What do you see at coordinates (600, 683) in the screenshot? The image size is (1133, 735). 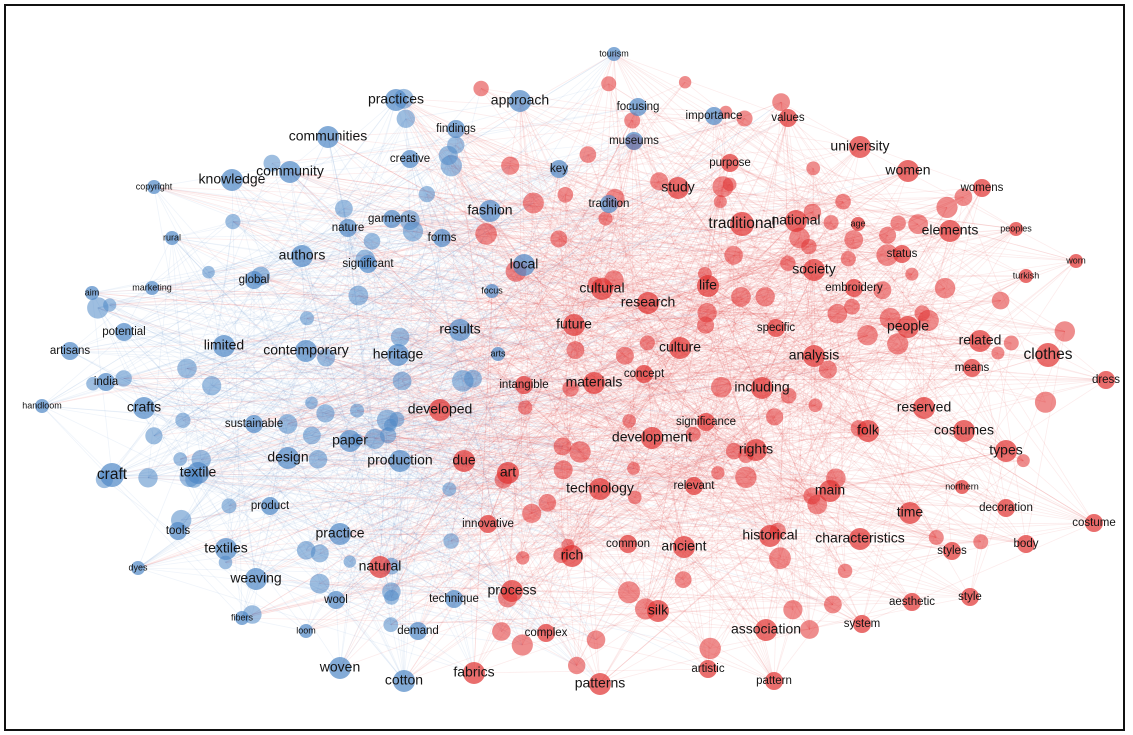 I see `node-label-patterns: patterns` at bounding box center [600, 683].